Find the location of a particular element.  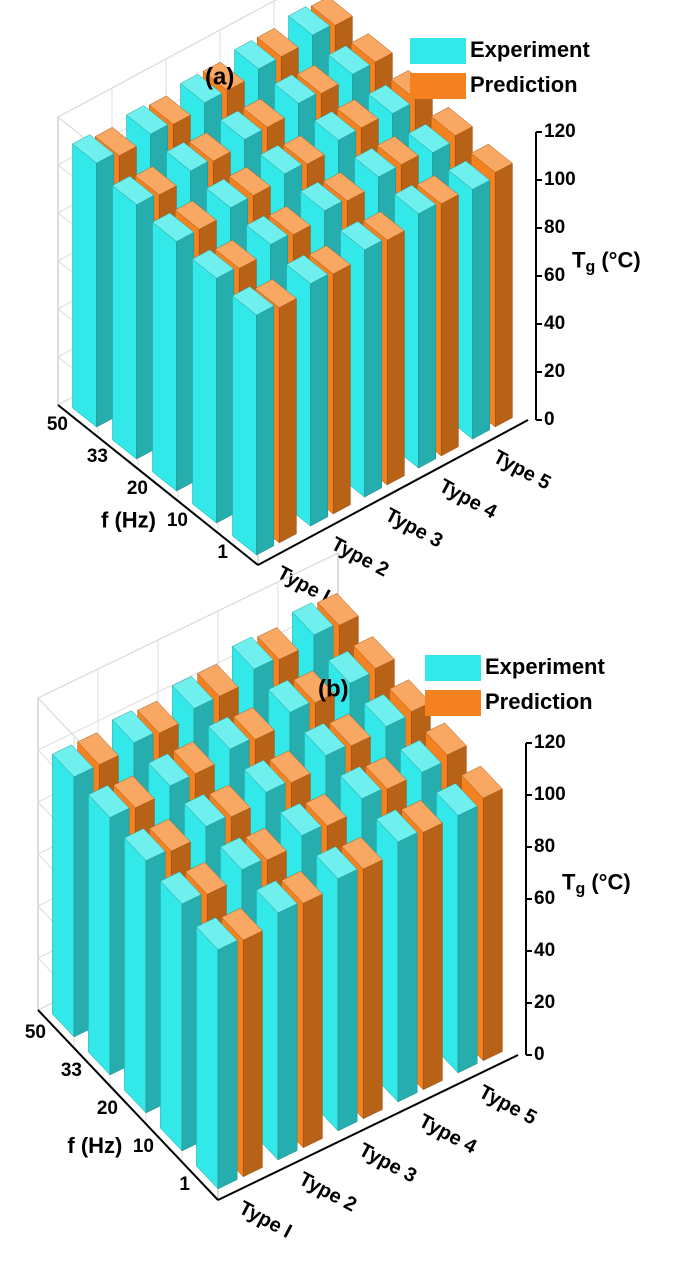

f-tick-label: 1 is located at coordinates (222, 552).